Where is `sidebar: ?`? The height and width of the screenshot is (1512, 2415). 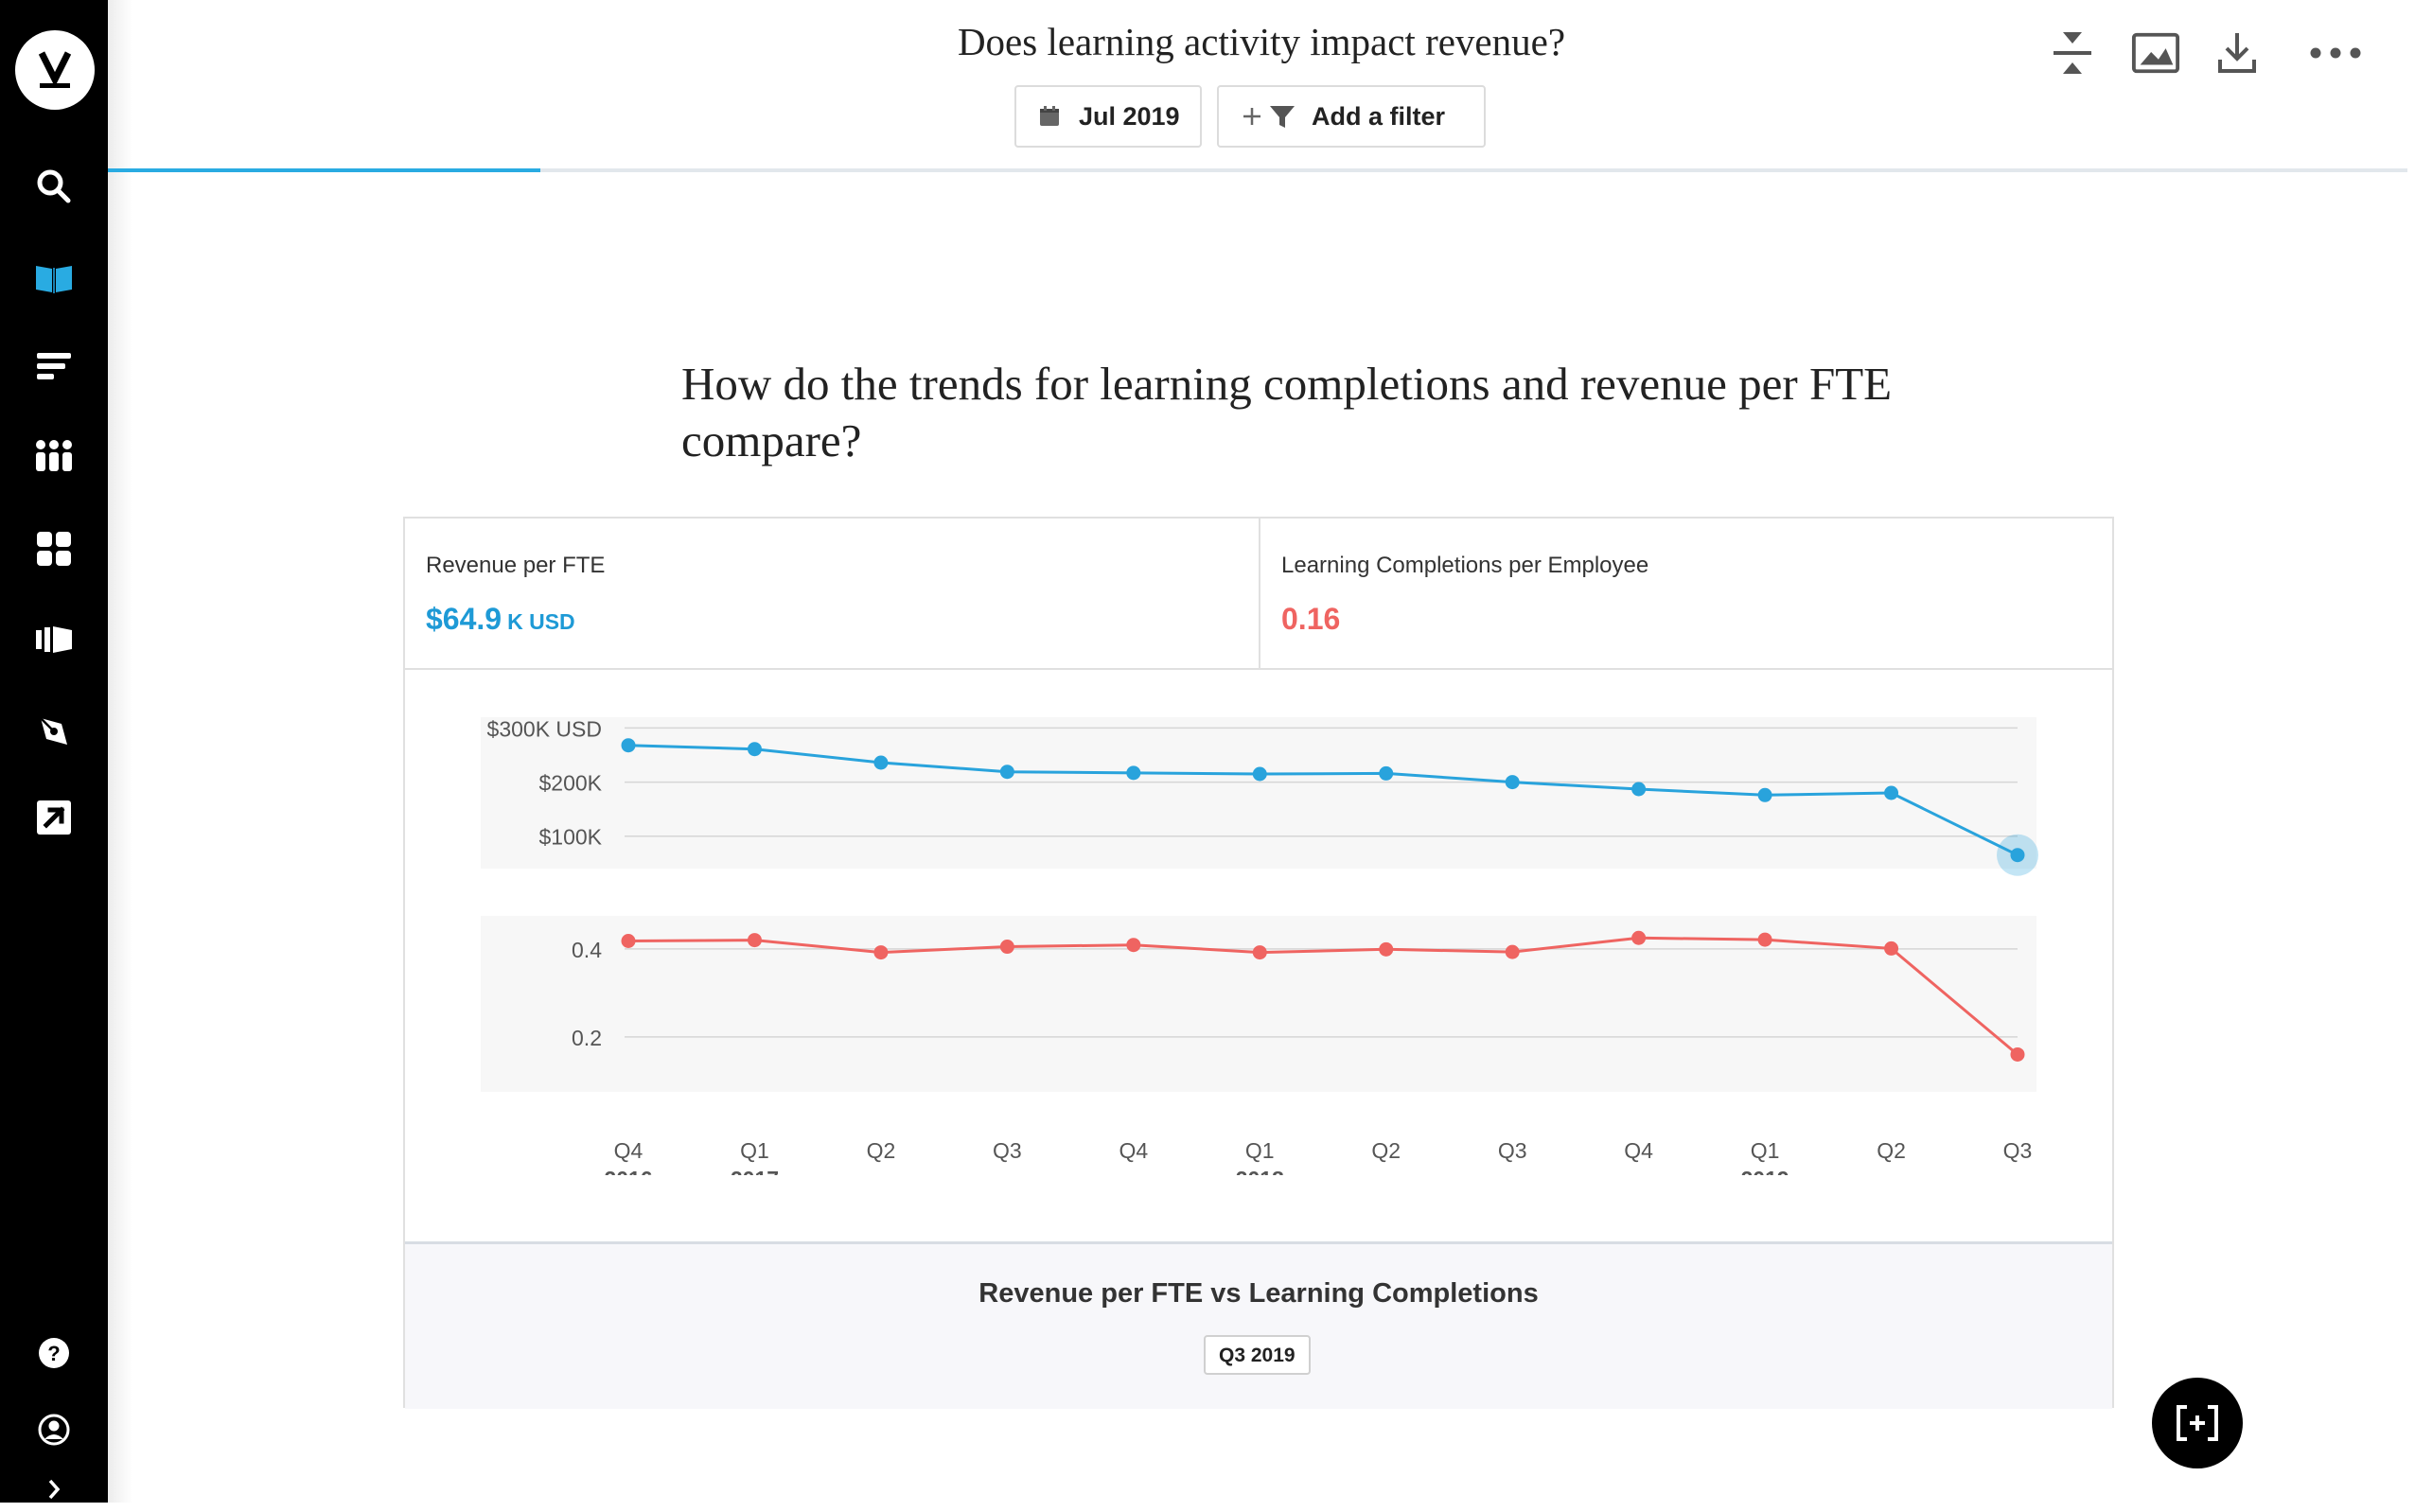 sidebar: ? is located at coordinates (54, 751).